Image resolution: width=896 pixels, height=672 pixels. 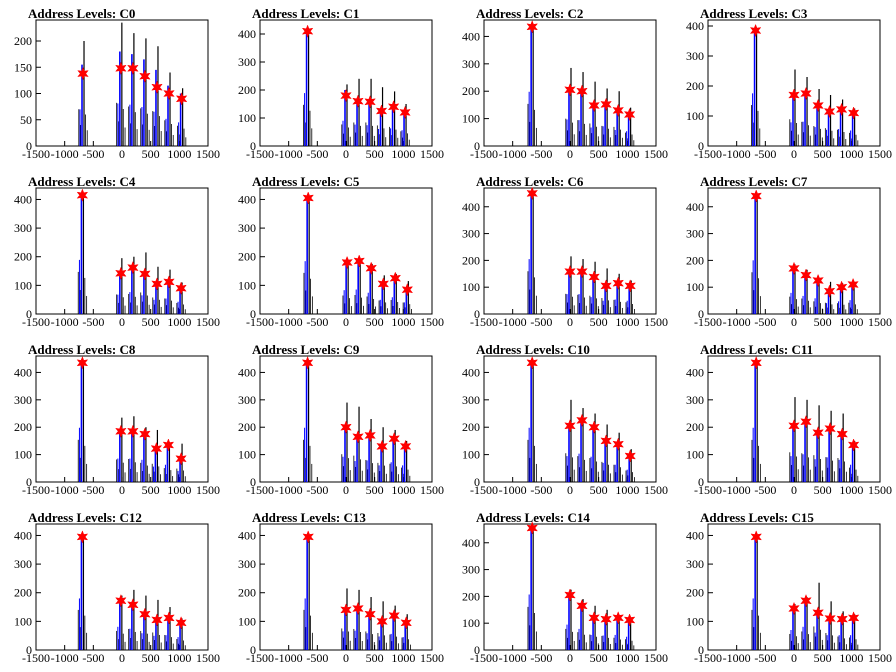 I want to click on chart-title: Address Levels: C3, so click(x=754, y=13).